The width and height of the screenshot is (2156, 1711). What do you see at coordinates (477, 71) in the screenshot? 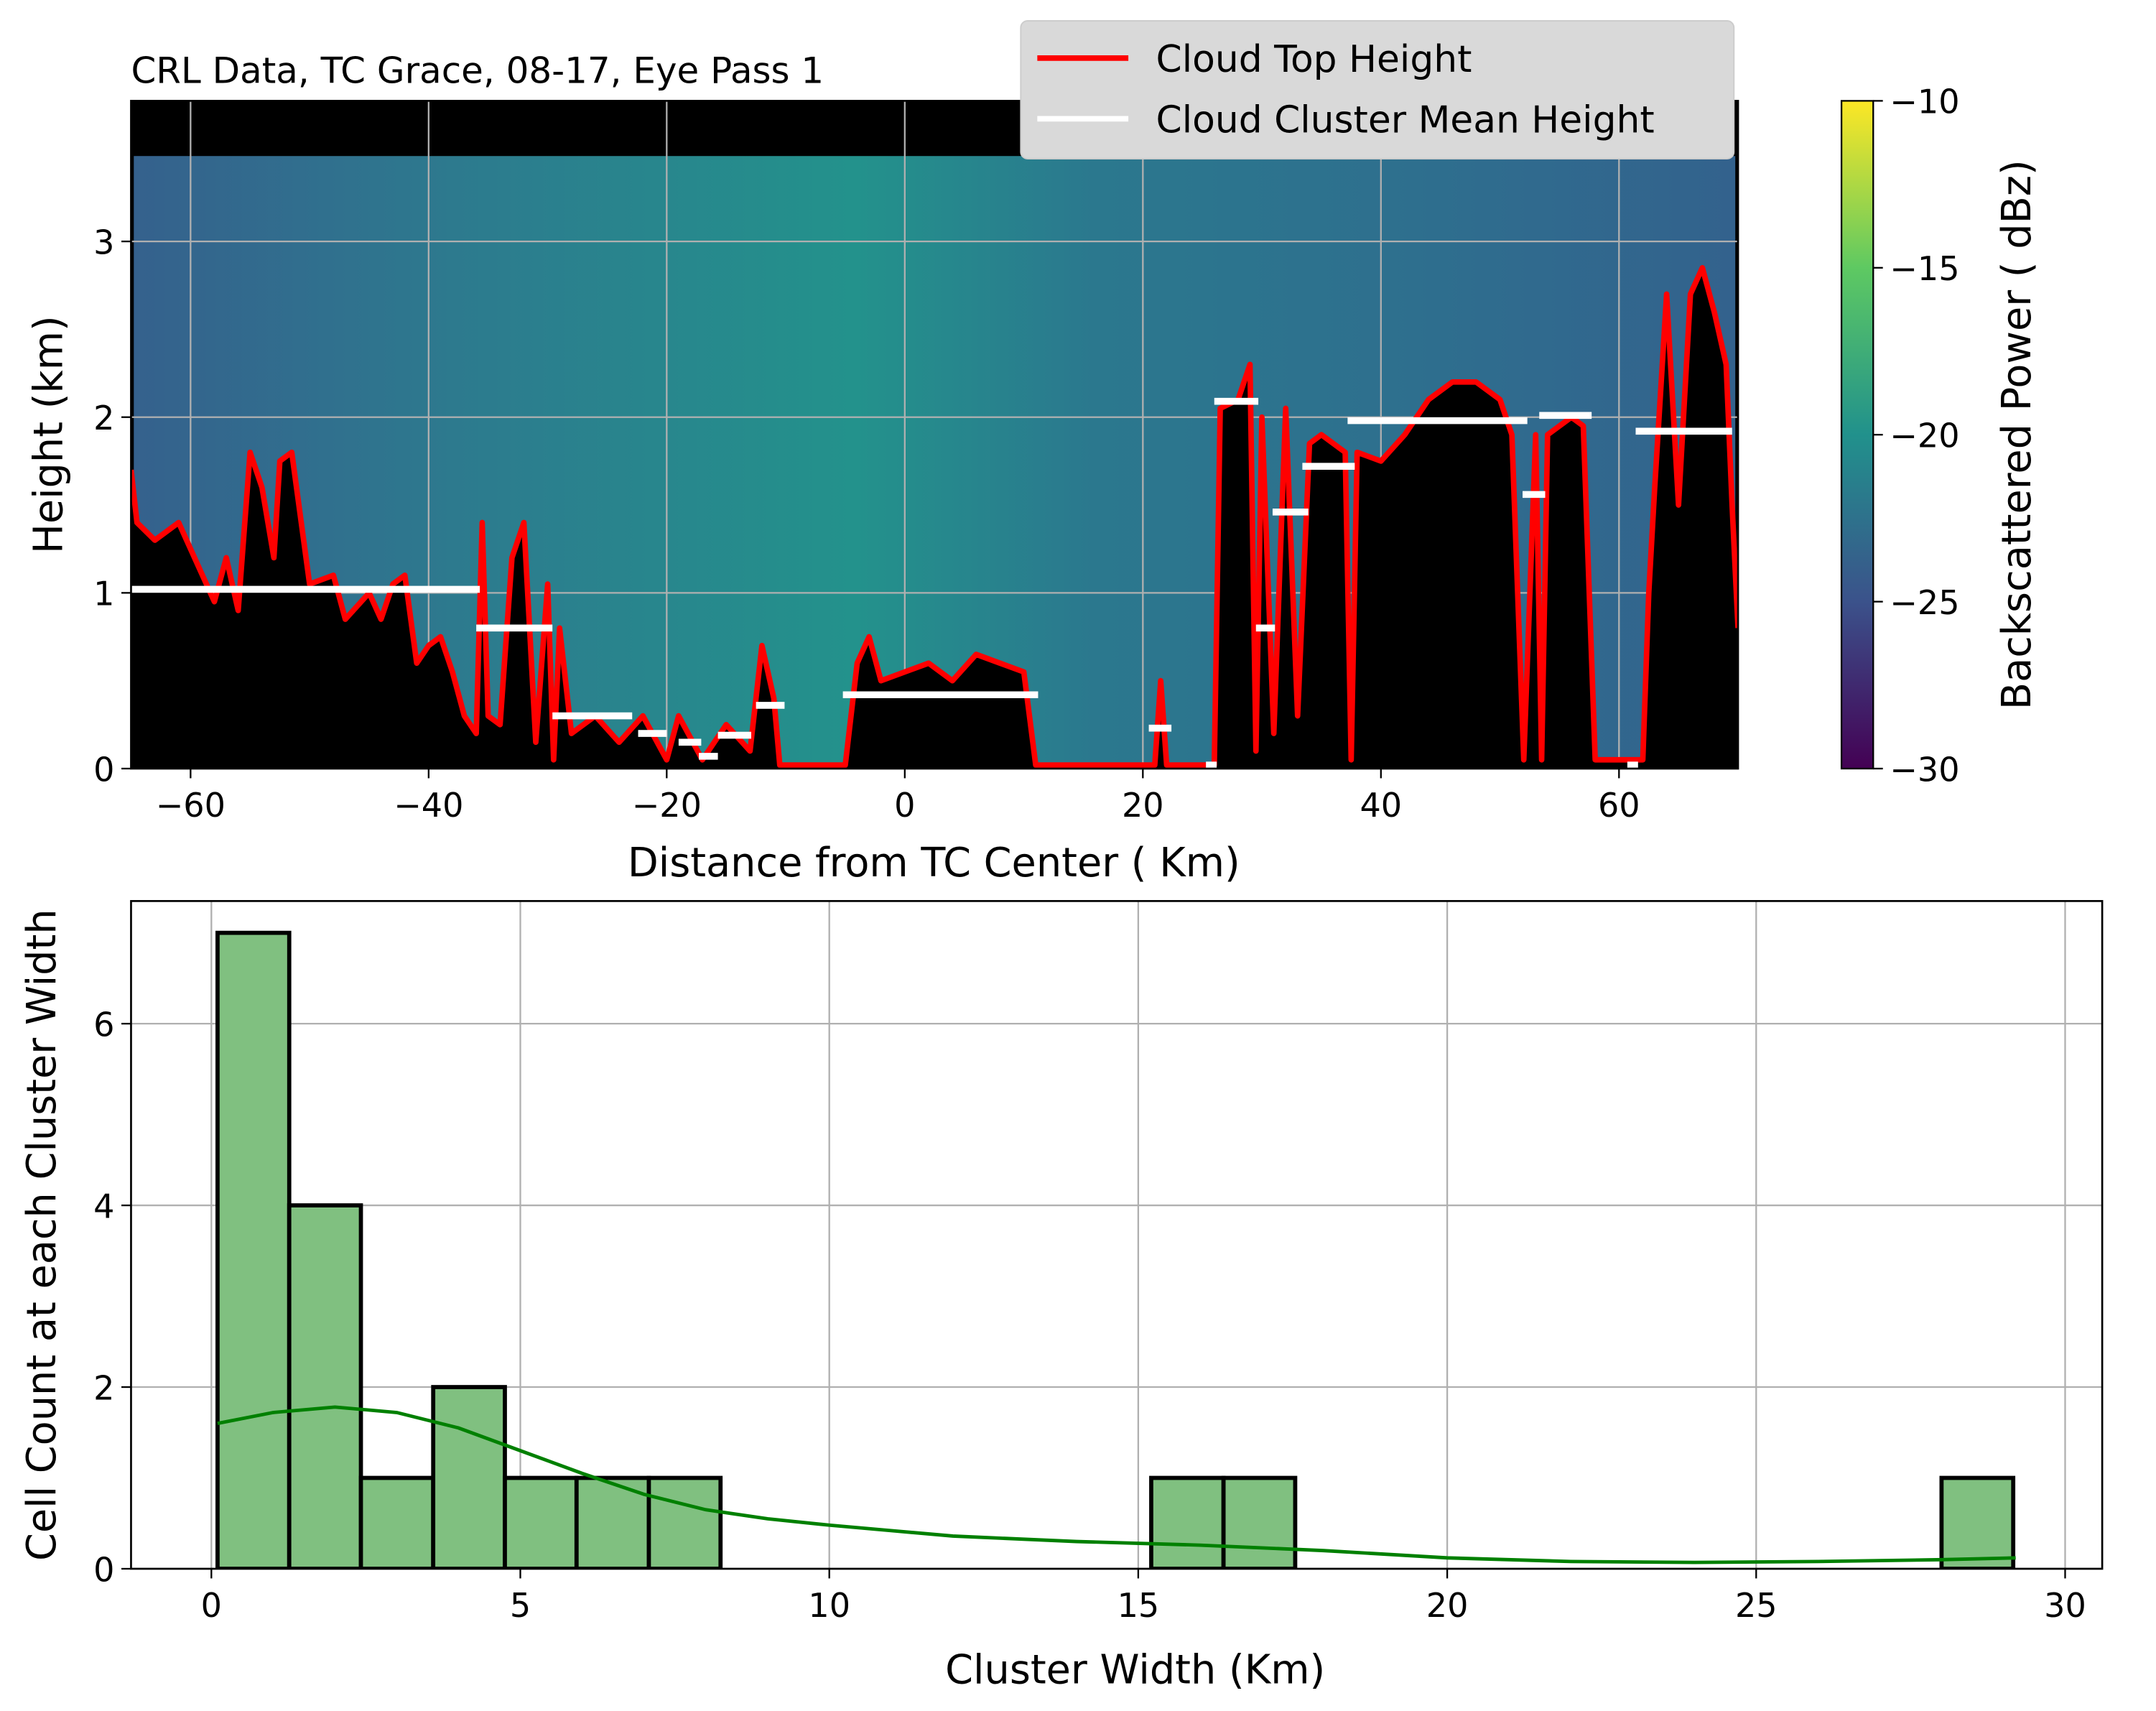
I see `chart-title: CRL Data, TC Grace, 08-17, Eye Pass 1` at bounding box center [477, 71].